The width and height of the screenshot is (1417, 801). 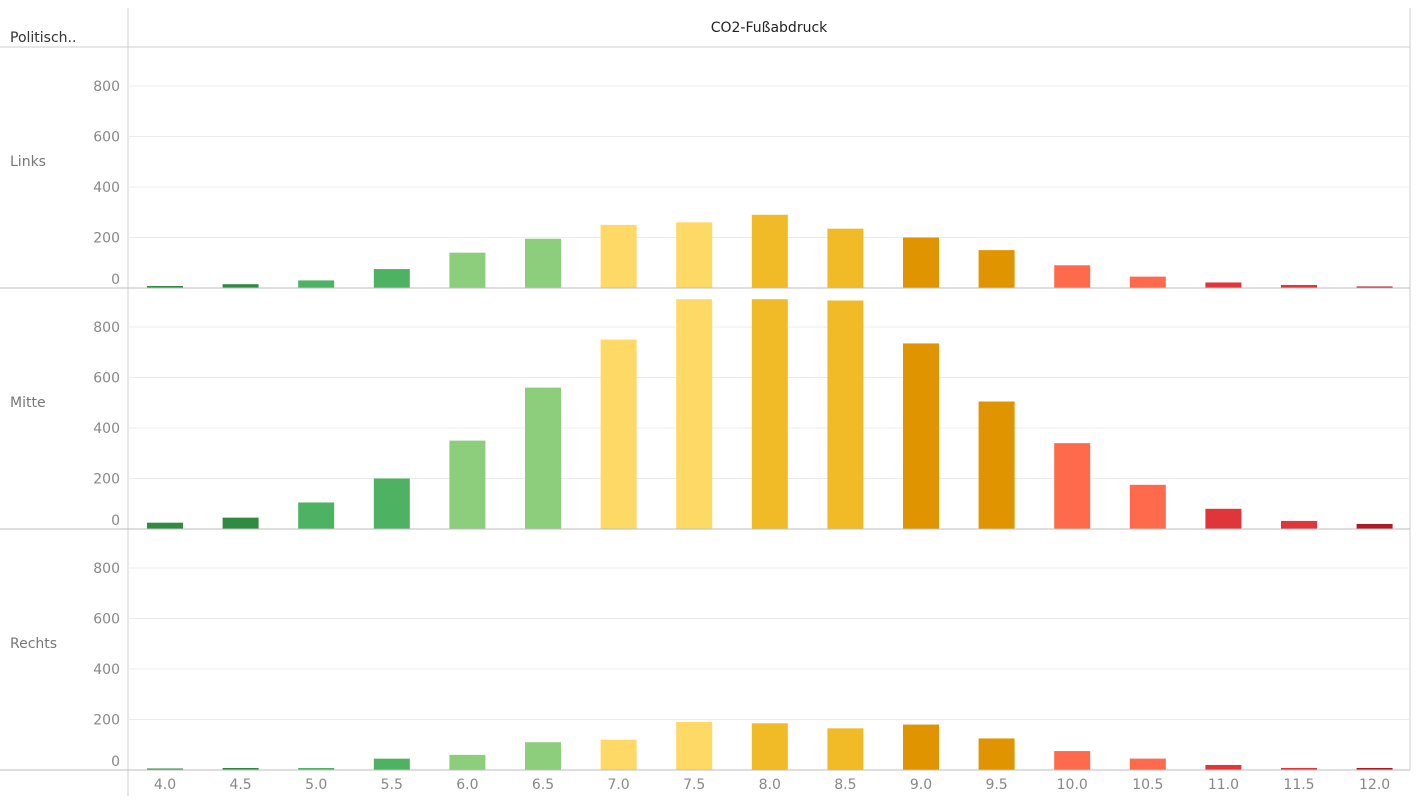 What do you see at coordinates (467, 785) in the screenshot?
I see `x-tick-label: 6.0` at bounding box center [467, 785].